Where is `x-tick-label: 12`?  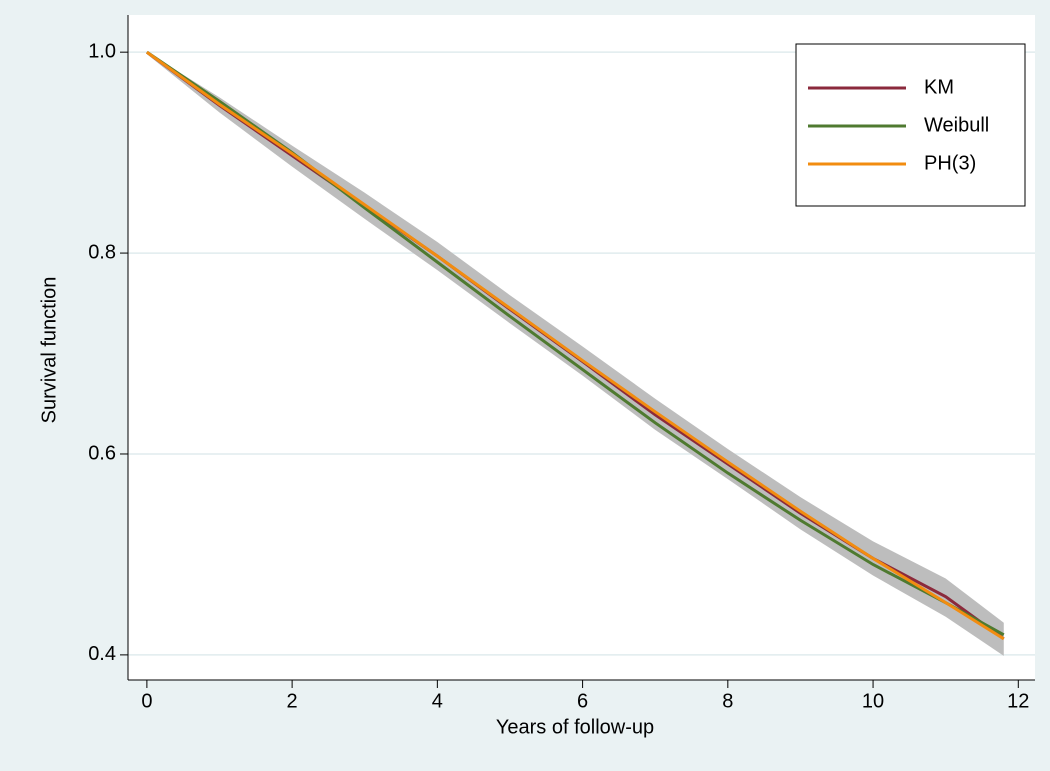 x-tick-label: 12 is located at coordinates (1018, 701).